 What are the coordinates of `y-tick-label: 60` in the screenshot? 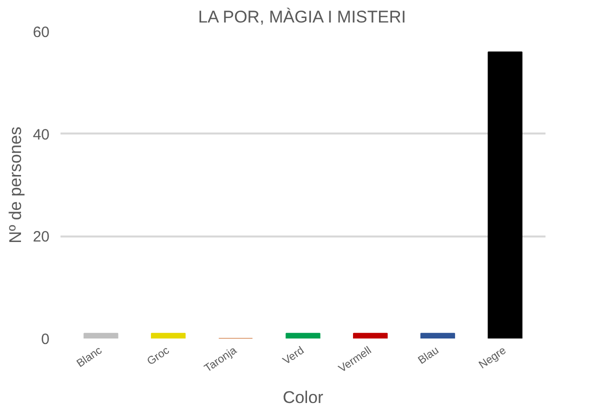 It's located at (41, 32).